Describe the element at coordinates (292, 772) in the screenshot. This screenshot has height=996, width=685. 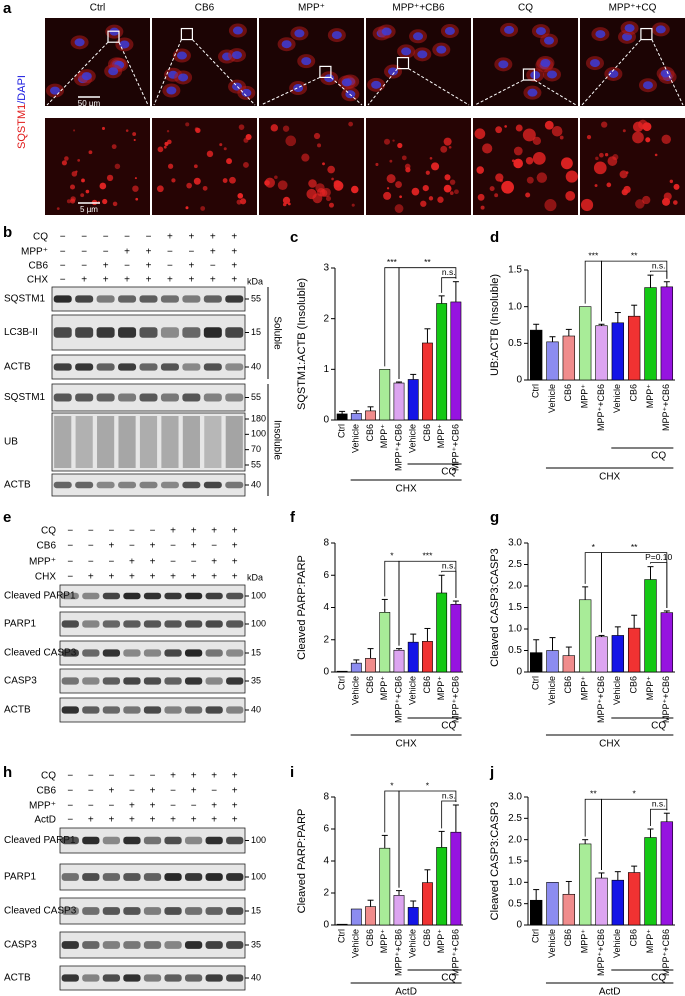
I see `panel-letter: i` at that location.